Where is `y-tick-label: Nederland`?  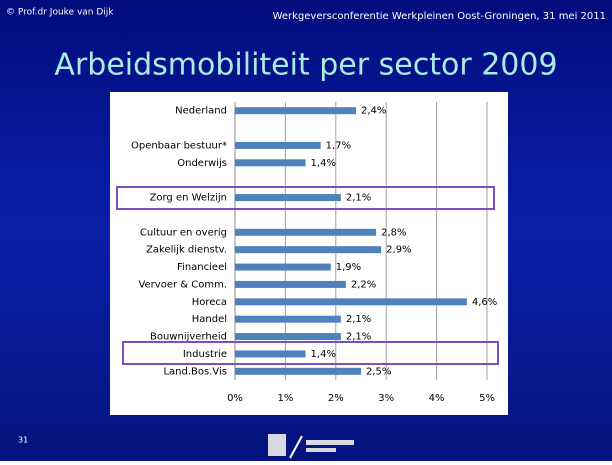 y-tick-label: Nederland is located at coordinates (201, 111).